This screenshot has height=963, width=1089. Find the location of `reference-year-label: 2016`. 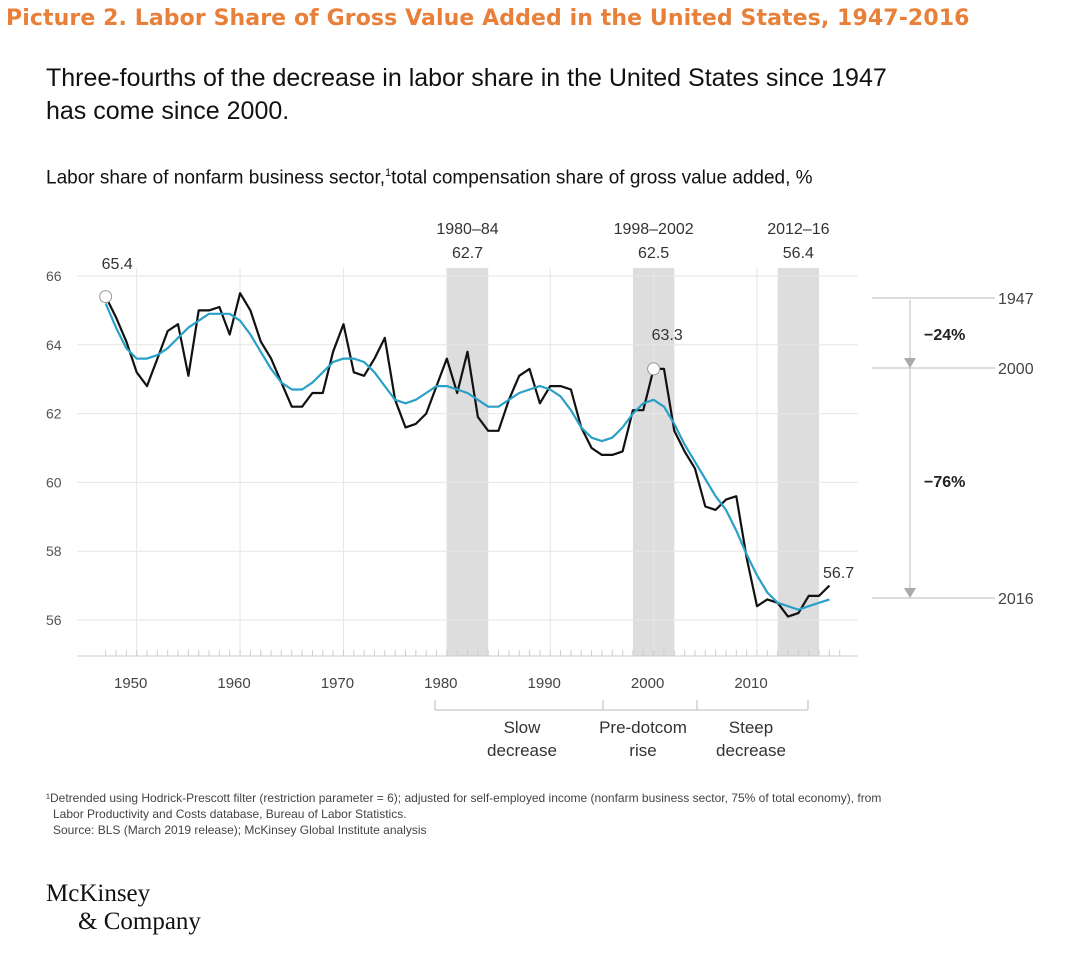

reference-year-label: 2016 is located at coordinates (1016, 599).